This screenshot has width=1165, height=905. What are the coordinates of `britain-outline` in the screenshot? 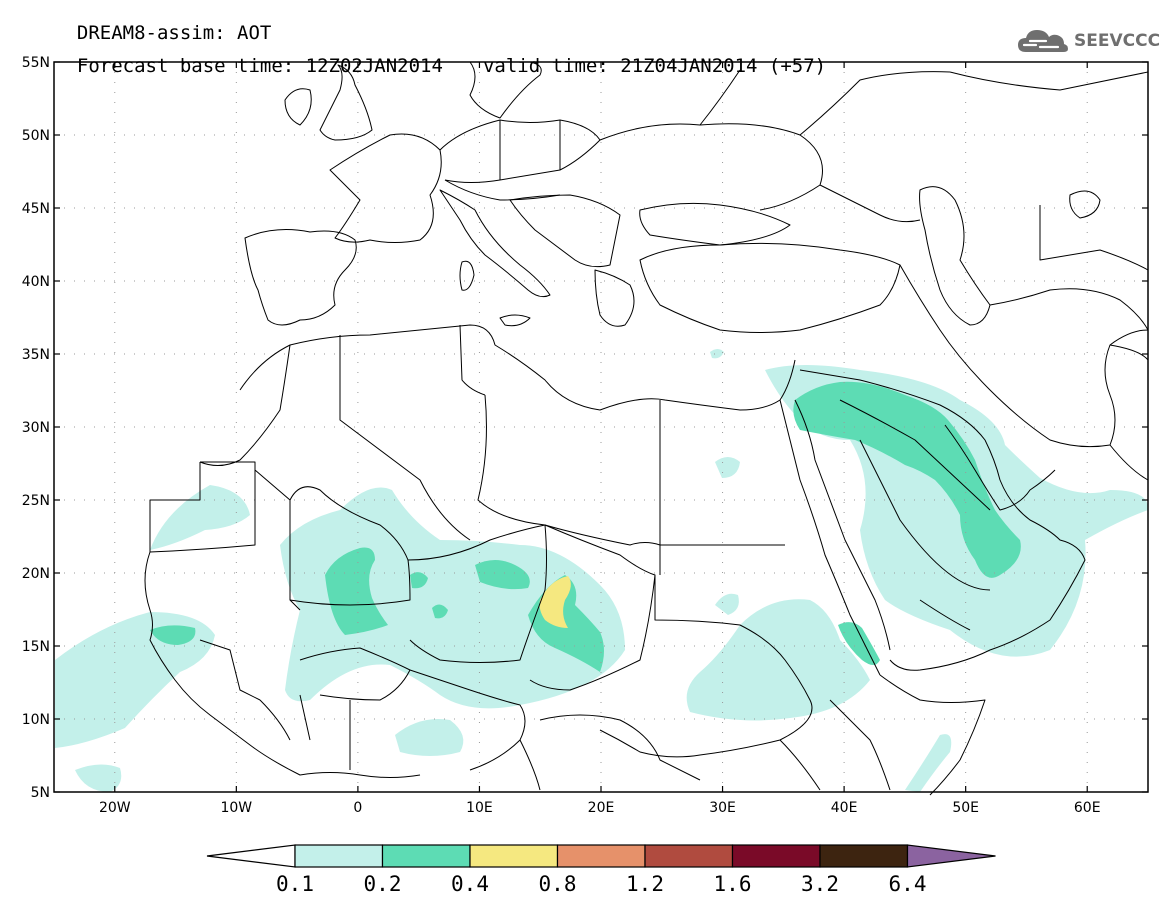 It's located at (346, 102).